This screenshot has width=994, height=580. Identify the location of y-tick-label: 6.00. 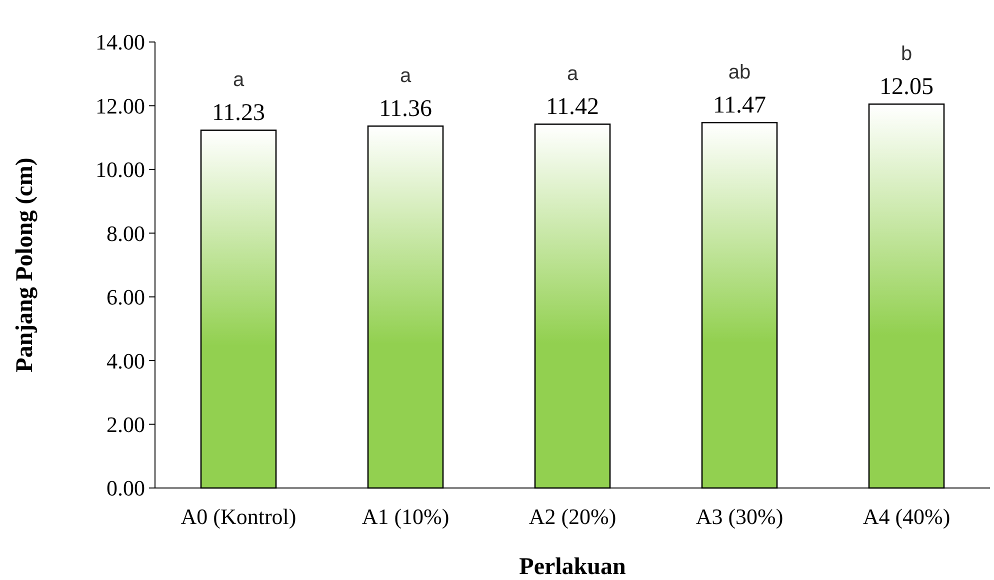
(125, 297).